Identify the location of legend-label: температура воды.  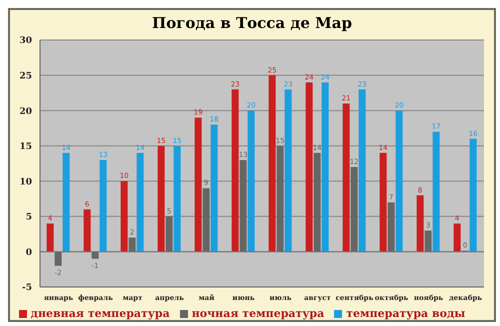
(406, 313).